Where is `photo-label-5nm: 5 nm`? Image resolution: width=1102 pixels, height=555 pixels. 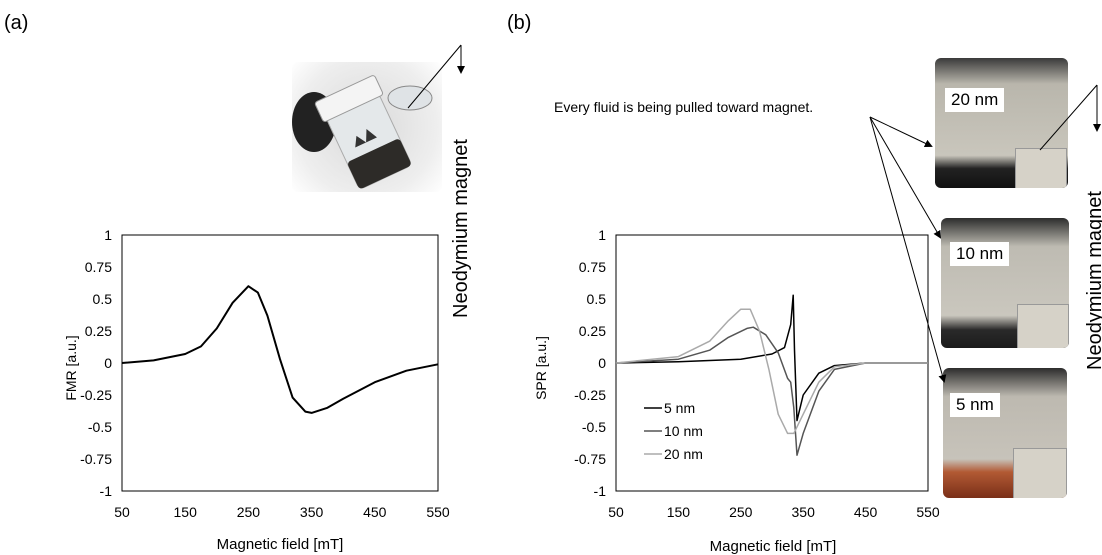 photo-label-5nm: 5 nm is located at coordinates (975, 405).